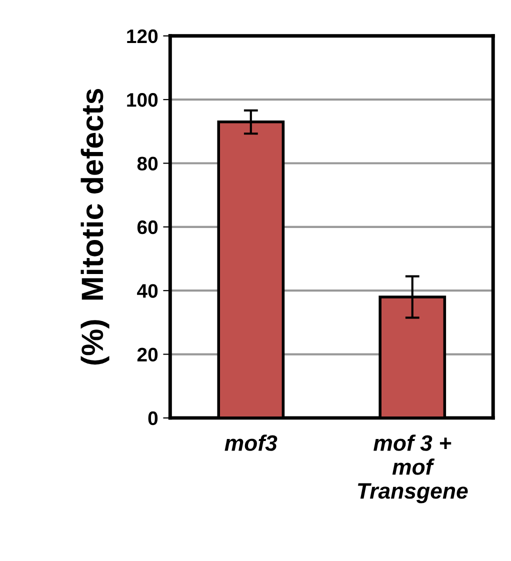 The image size is (511, 561). I want to click on y-tick-label: 100, so click(142, 100).